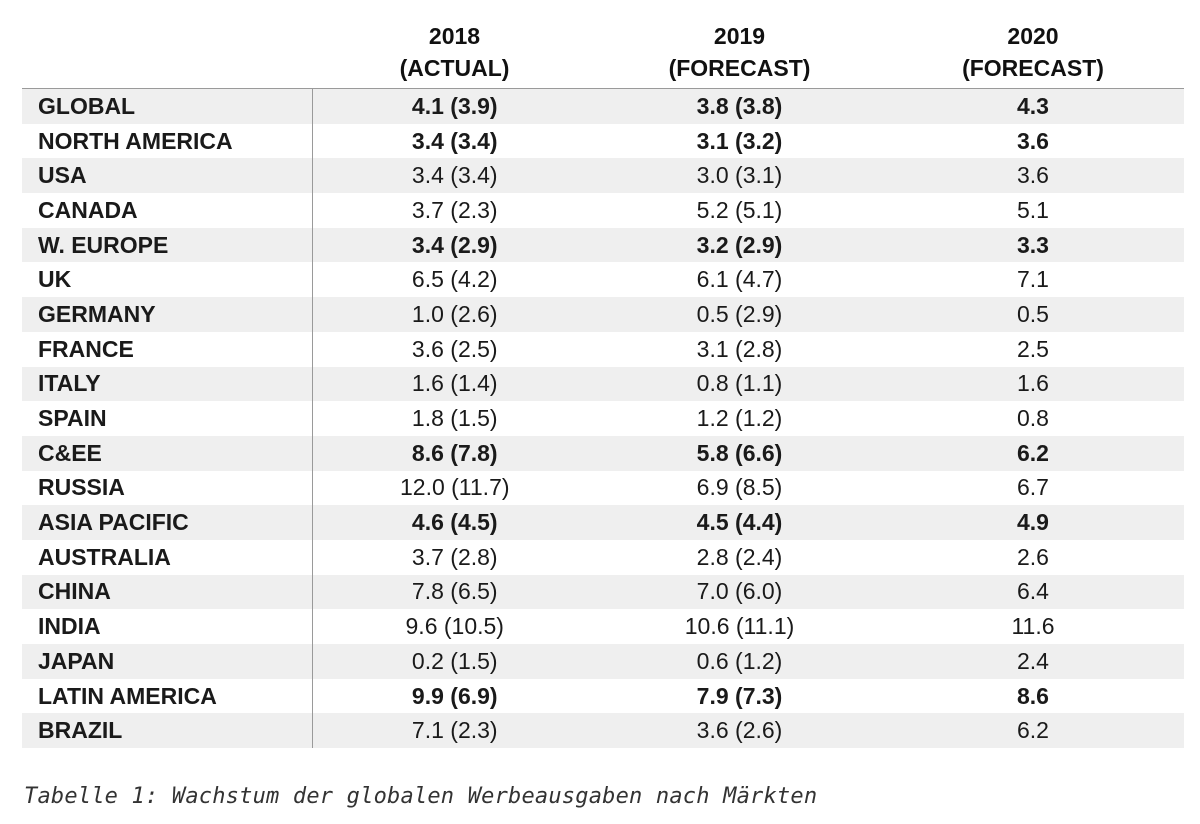  Describe the element at coordinates (167, 245) in the screenshot. I see `region-cell: W. EUROPE` at that location.